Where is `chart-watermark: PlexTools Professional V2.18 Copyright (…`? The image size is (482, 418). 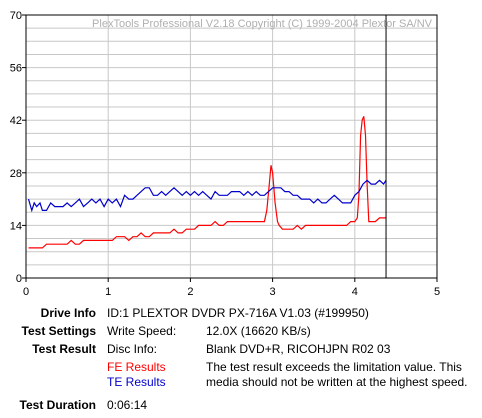
chart-watermark: PlexTools Professional V2.18 Copyright (… is located at coordinates (262, 24).